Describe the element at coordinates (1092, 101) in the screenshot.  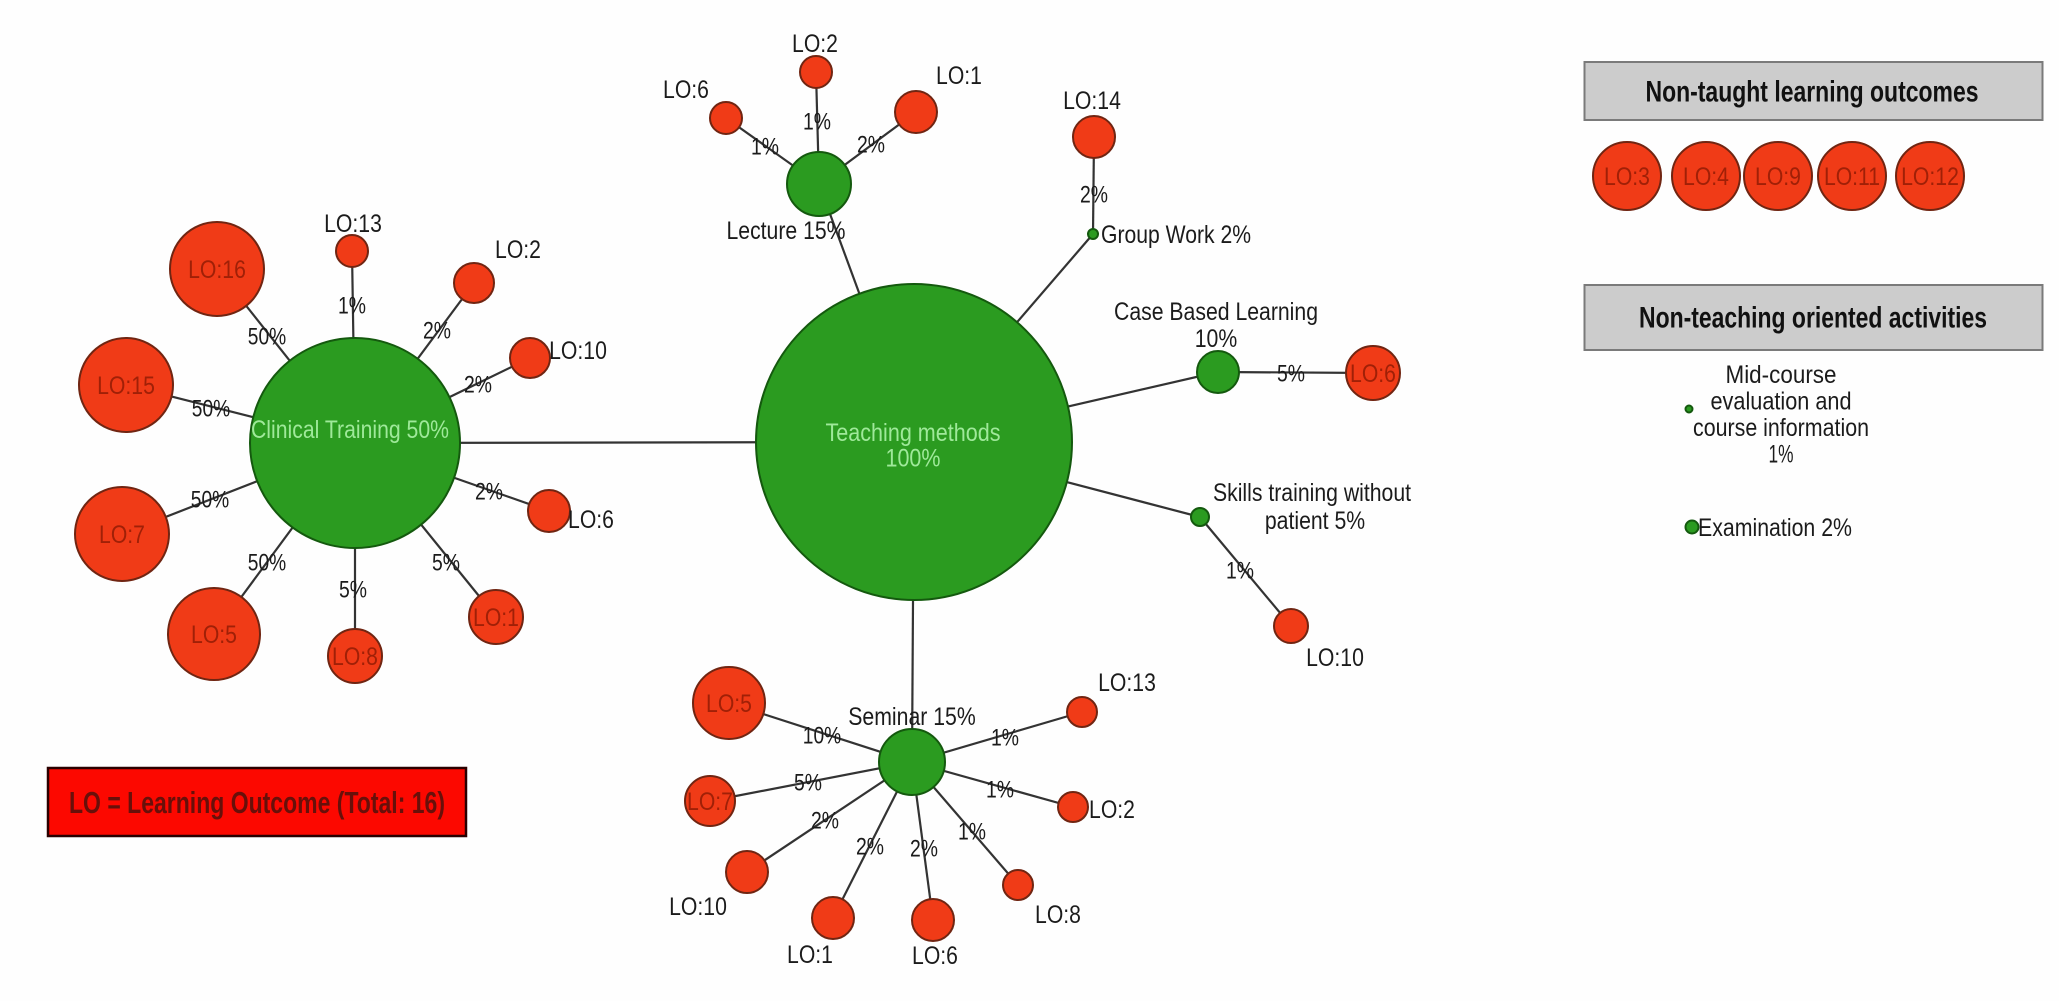
I see `svg-text: LO:14` at that location.